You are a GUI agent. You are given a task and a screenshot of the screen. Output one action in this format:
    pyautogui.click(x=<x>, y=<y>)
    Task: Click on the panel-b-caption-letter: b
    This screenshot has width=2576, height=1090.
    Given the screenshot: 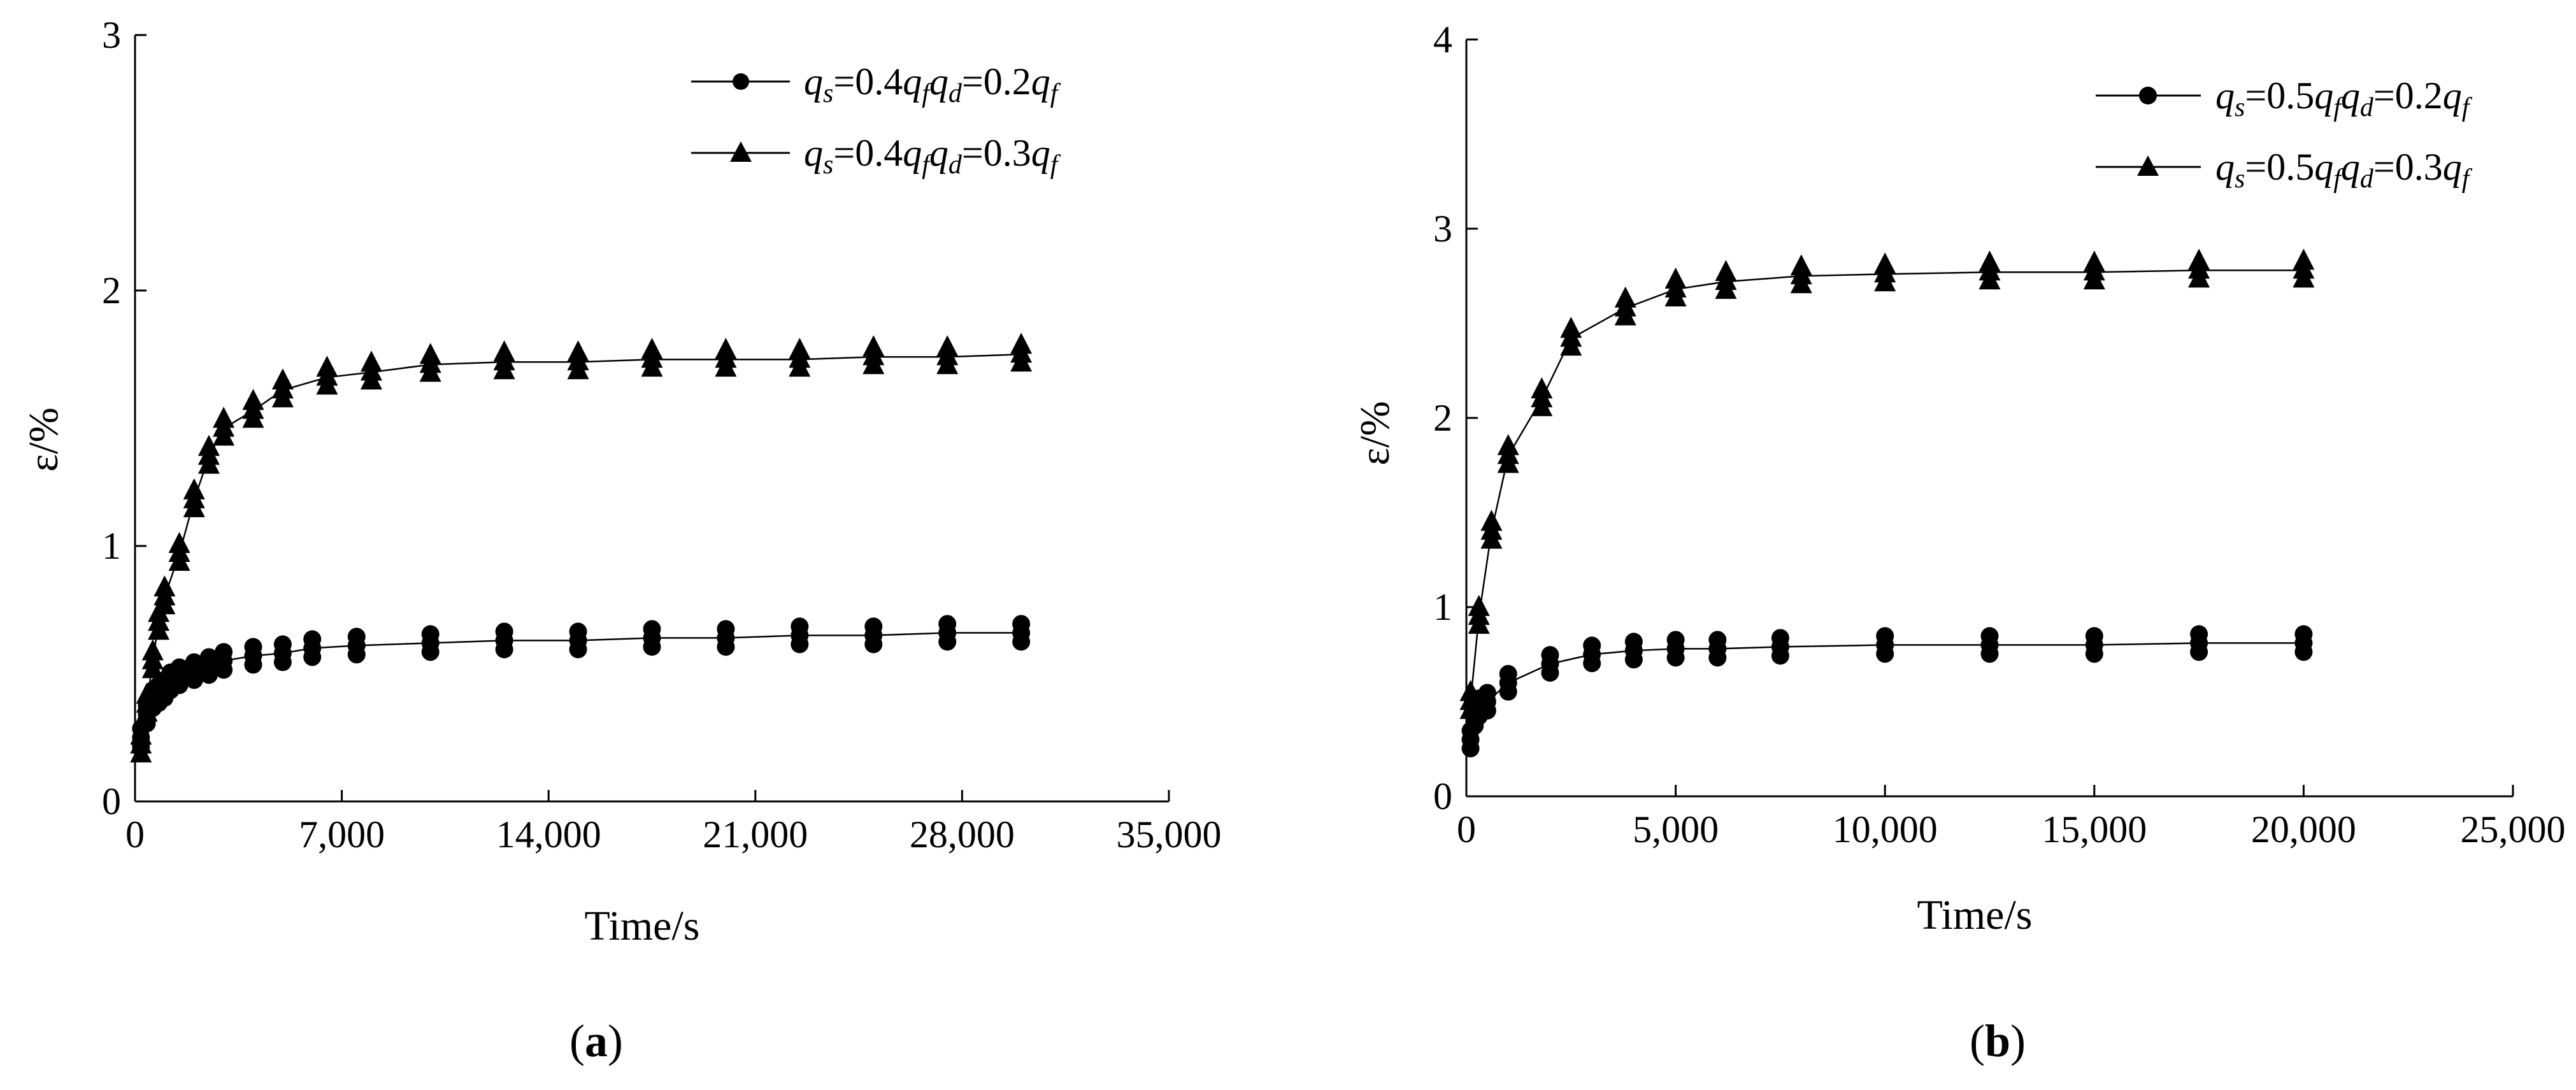 What is the action you would take?
    pyautogui.click(x=1998, y=1040)
    